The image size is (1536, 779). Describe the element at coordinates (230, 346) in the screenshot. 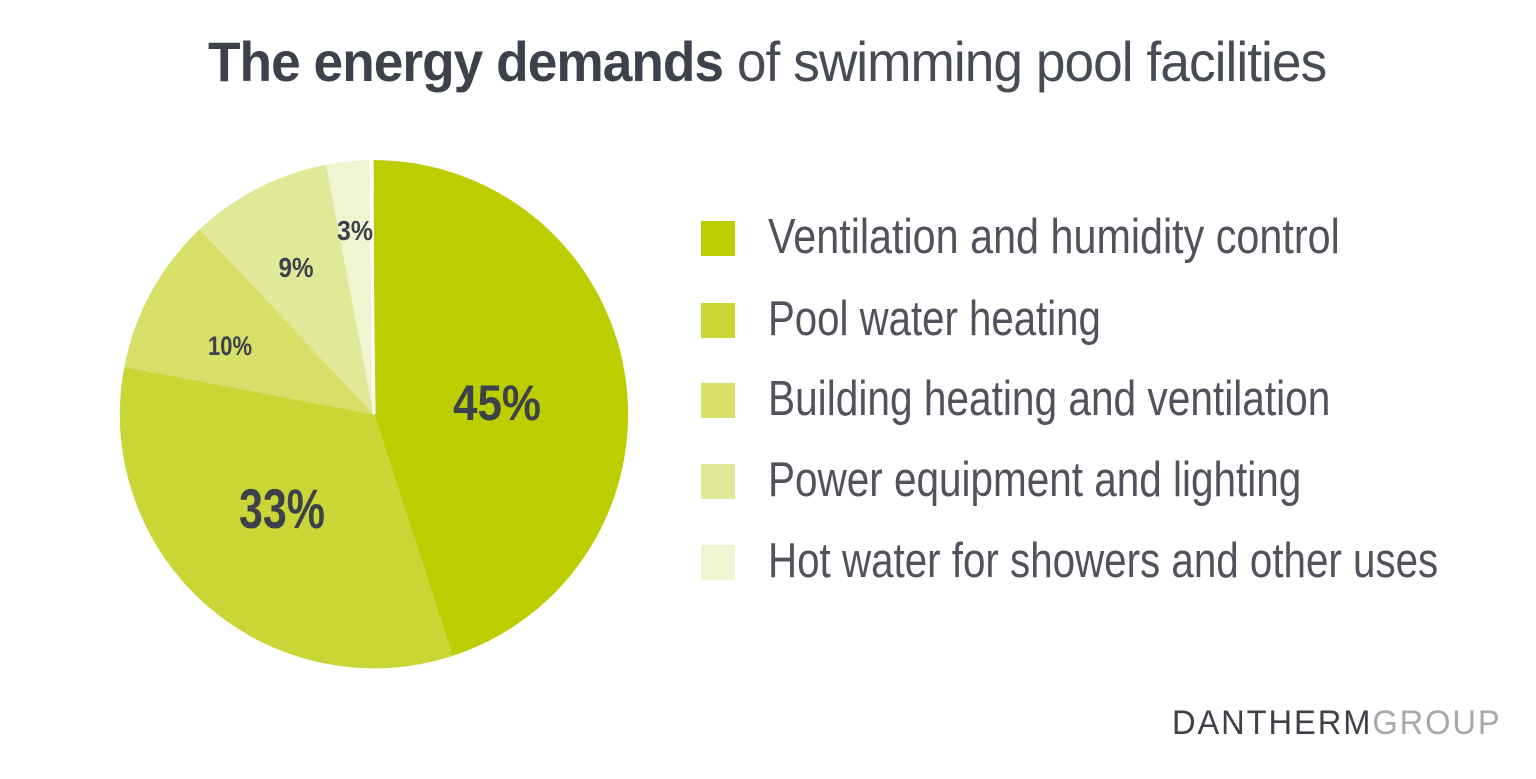

I see `svg-text: 10%` at that location.